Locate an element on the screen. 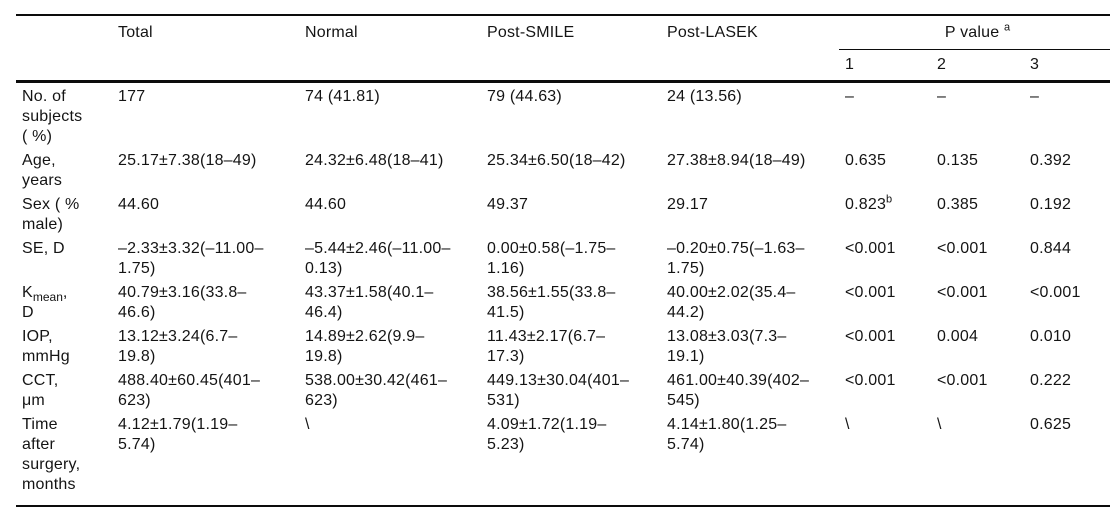 The image size is (1117, 518). column-header-label: Total is located at coordinates (135, 32).